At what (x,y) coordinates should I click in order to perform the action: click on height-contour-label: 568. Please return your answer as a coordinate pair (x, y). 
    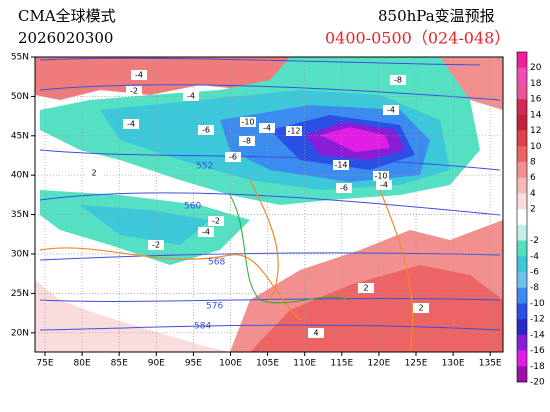
    Looking at the image, I should click on (216, 263).